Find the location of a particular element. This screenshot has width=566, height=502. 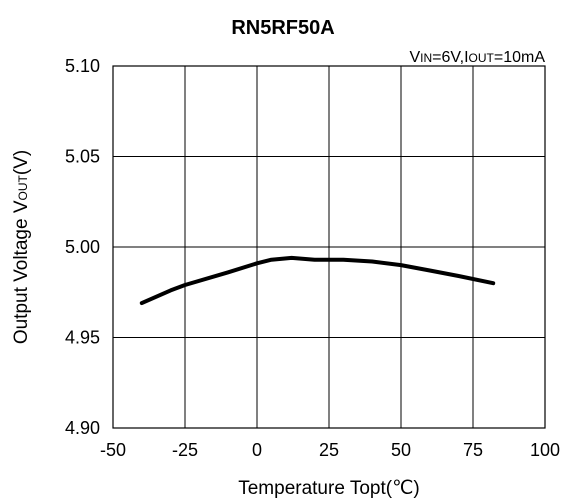

series-layer is located at coordinates (317, 280).